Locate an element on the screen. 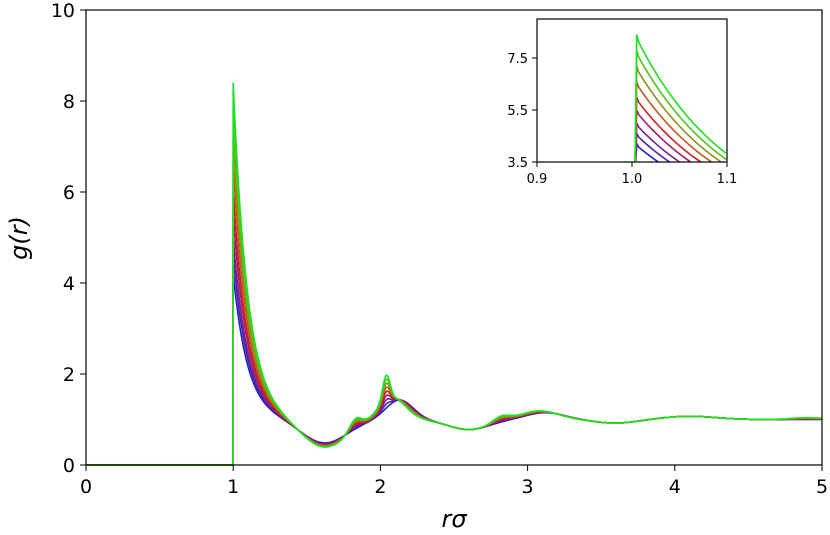  main-y-axis: 0 2 4 6 8 10 is located at coordinates (68, 238).